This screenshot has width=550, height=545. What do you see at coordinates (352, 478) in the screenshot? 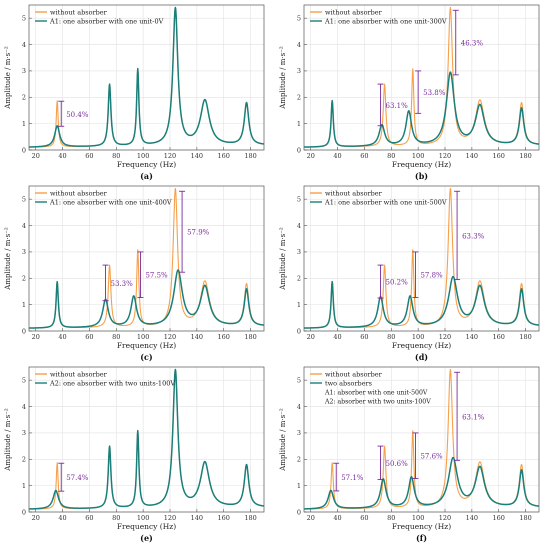
I see `reduction-label: 57.1%` at bounding box center [352, 478].